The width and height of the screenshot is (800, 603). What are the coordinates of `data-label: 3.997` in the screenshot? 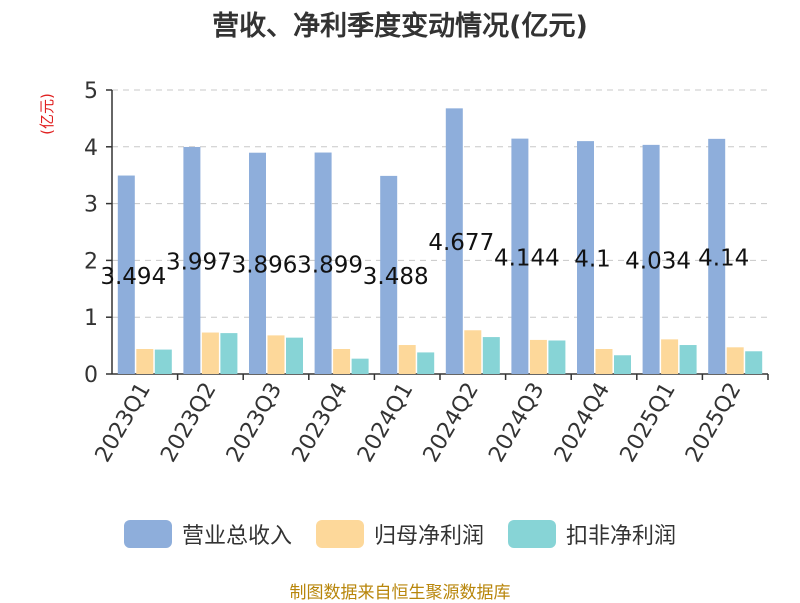 It's located at (199, 262).